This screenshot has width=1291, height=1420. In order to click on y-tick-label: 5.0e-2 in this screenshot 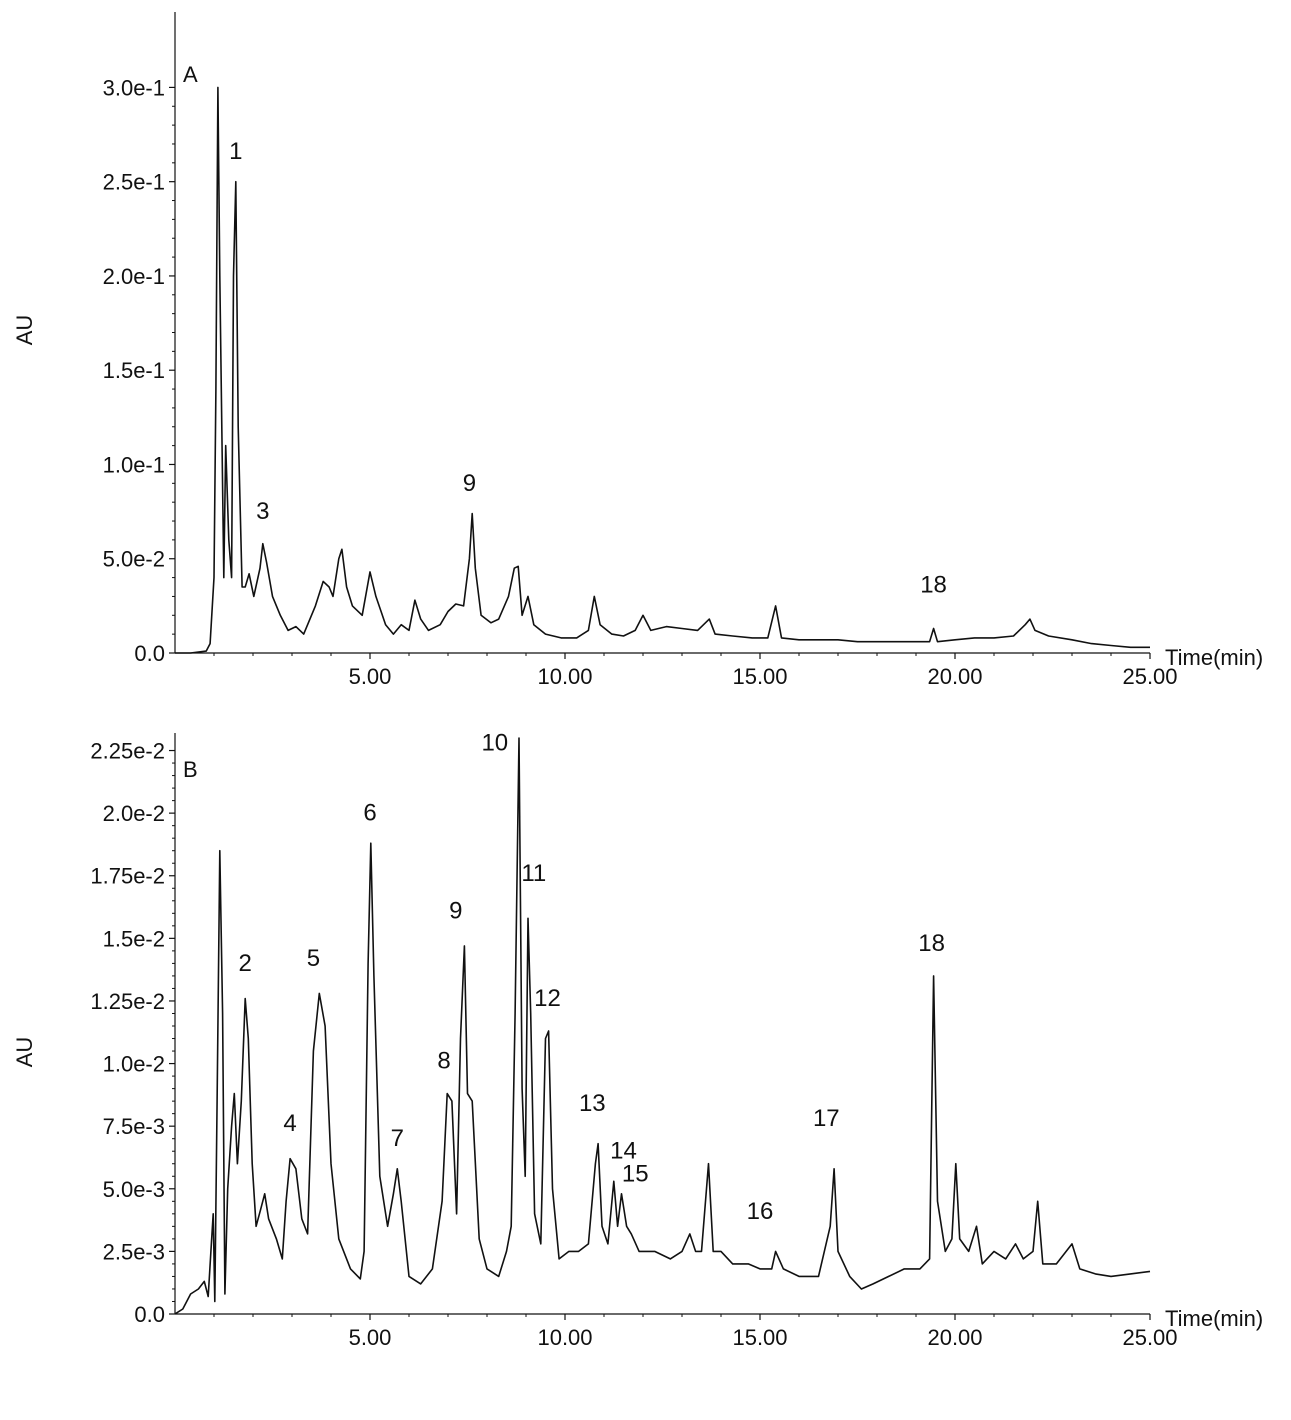, I will do `click(134, 559)`.